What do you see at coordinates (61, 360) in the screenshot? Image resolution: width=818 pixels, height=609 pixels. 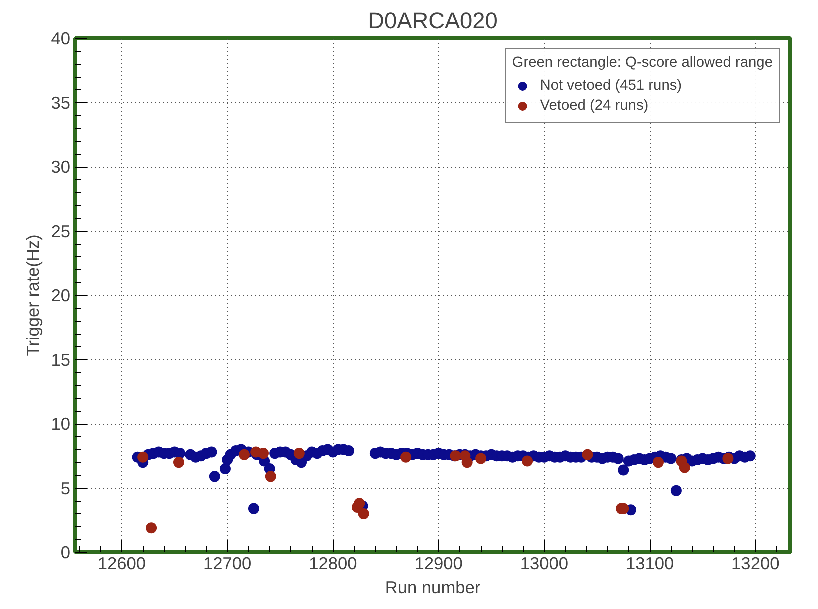 I see `y-tick-label: 15` at bounding box center [61, 360].